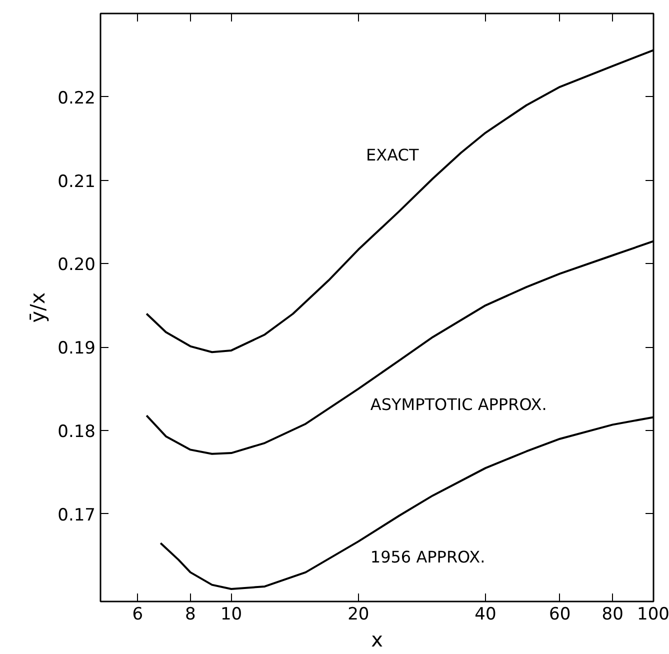  Describe the element at coordinates (138, 614) in the screenshot. I see `x-tick-label: 6` at that location.